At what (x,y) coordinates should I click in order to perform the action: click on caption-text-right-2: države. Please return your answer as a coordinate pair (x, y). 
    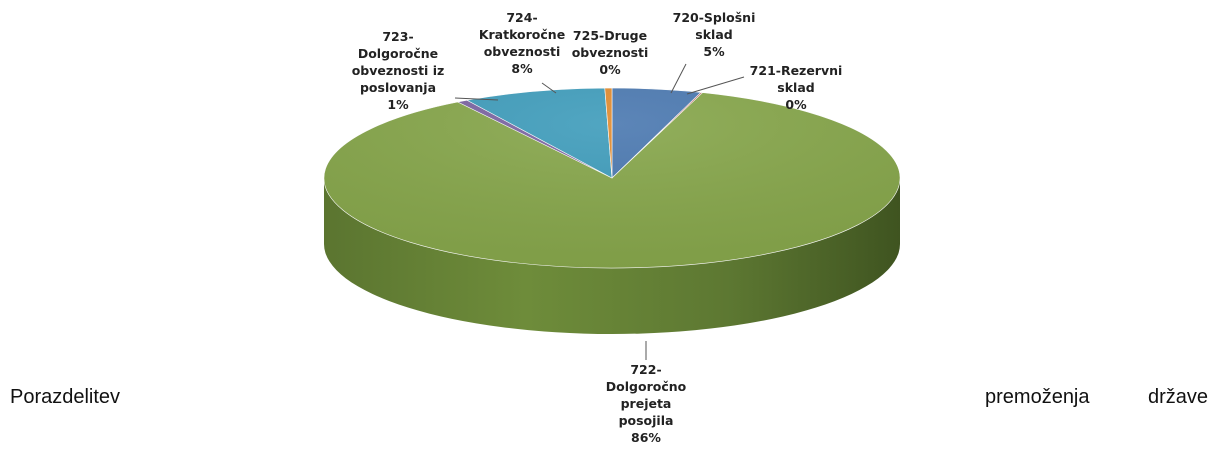
    Looking at the image, I should click on (1178, 397).